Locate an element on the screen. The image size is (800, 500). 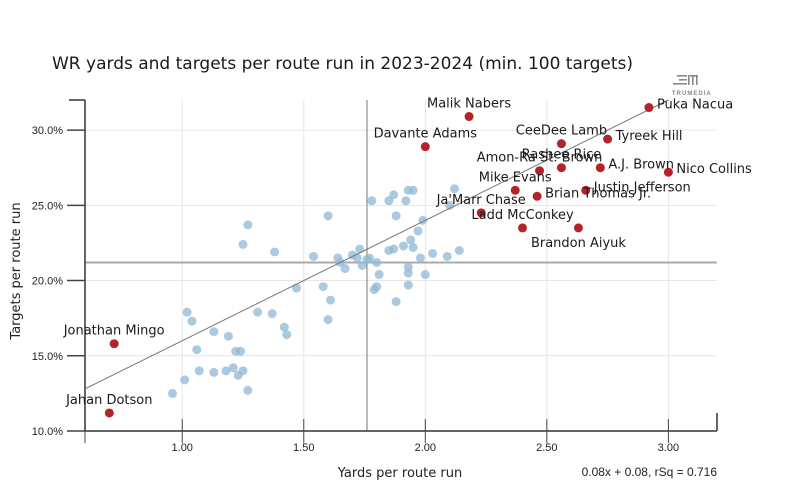
y-axis-ticks: 10.0% 15.0% 20.0% 25.0% 30.0% is located at coordinates (58, 281).